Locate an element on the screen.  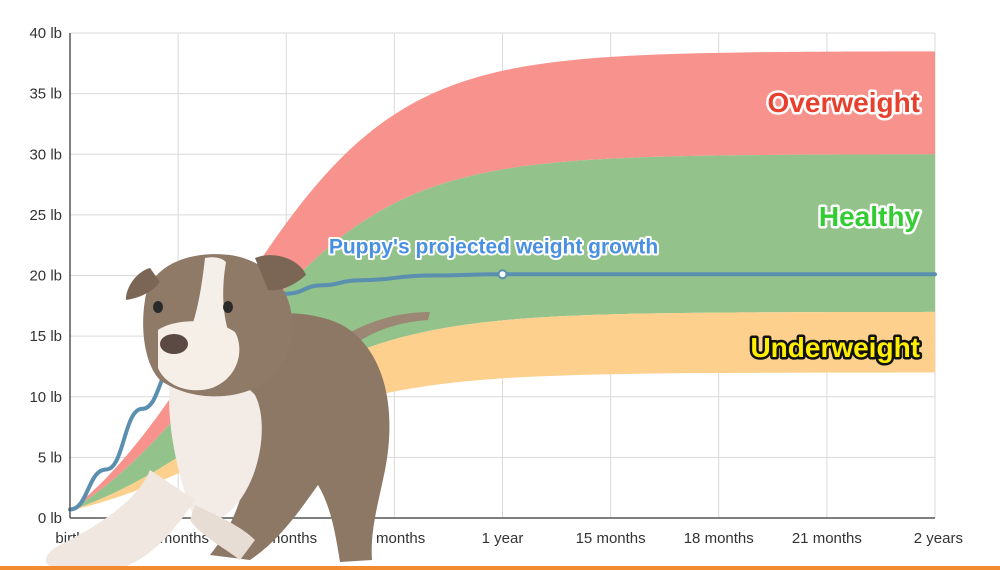
puppy-front-leg is located at coordinates (120, 519).